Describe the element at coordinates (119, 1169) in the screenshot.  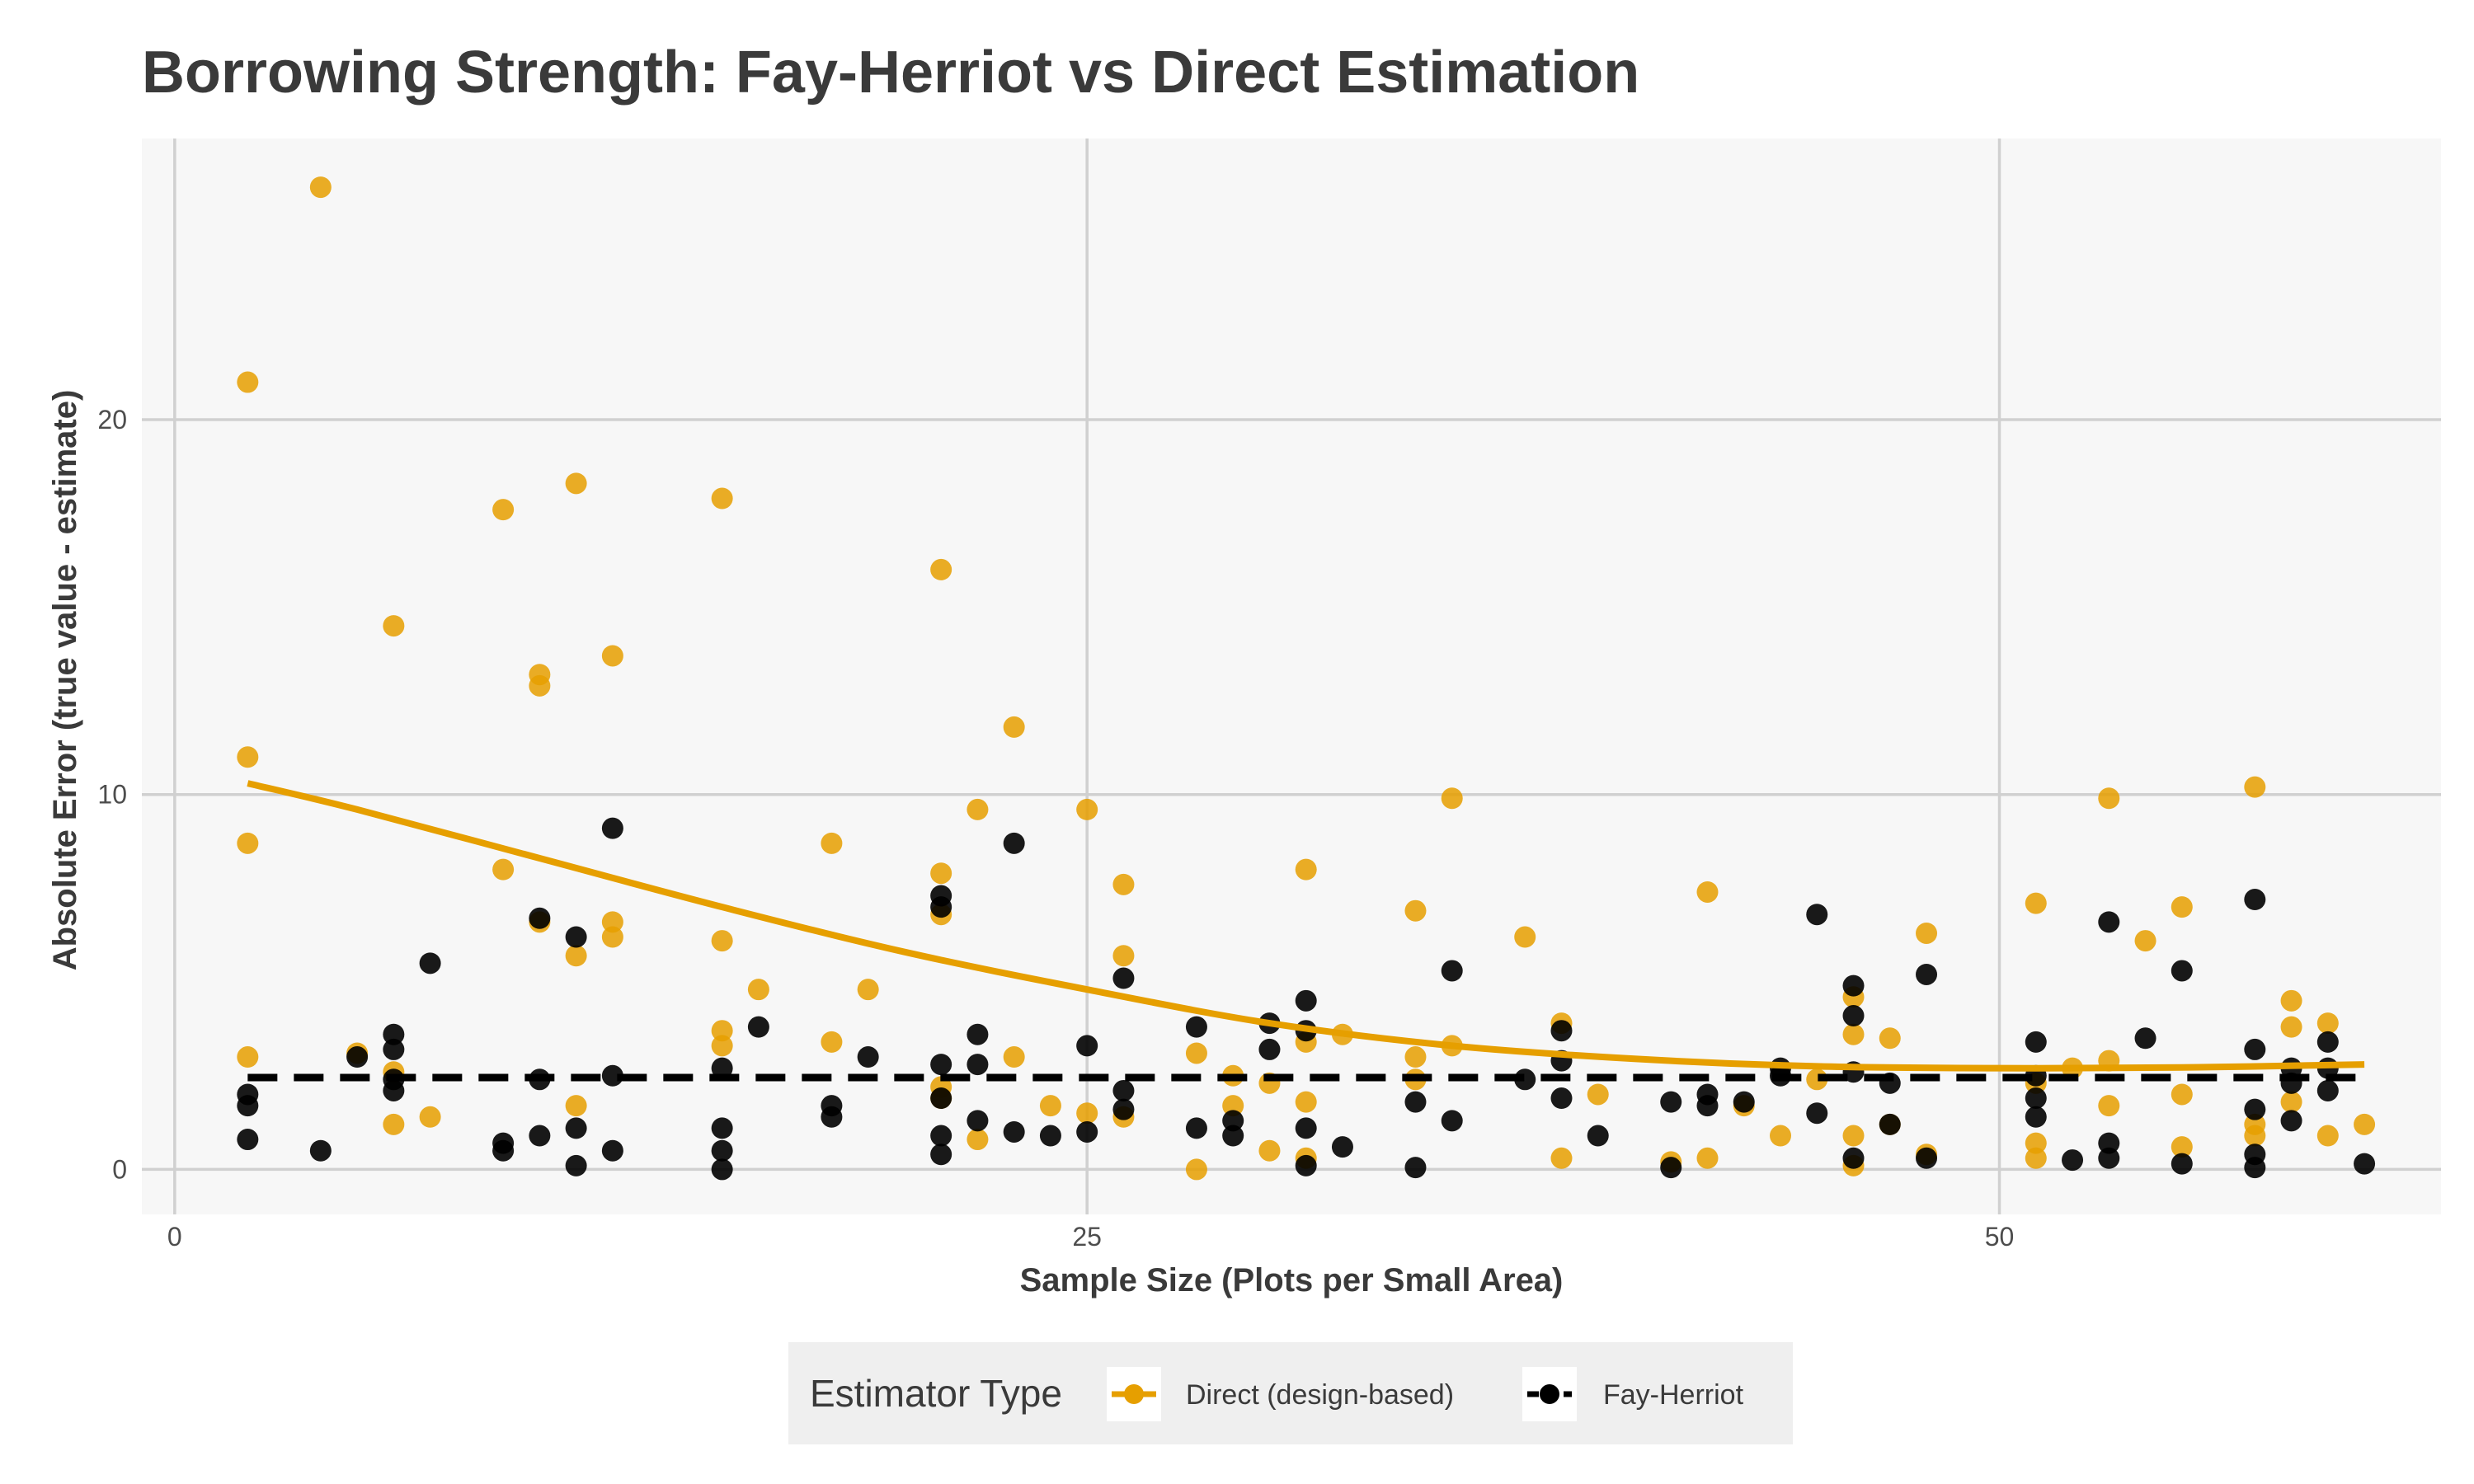
I see `y-tick-label-0: 0` at that location.